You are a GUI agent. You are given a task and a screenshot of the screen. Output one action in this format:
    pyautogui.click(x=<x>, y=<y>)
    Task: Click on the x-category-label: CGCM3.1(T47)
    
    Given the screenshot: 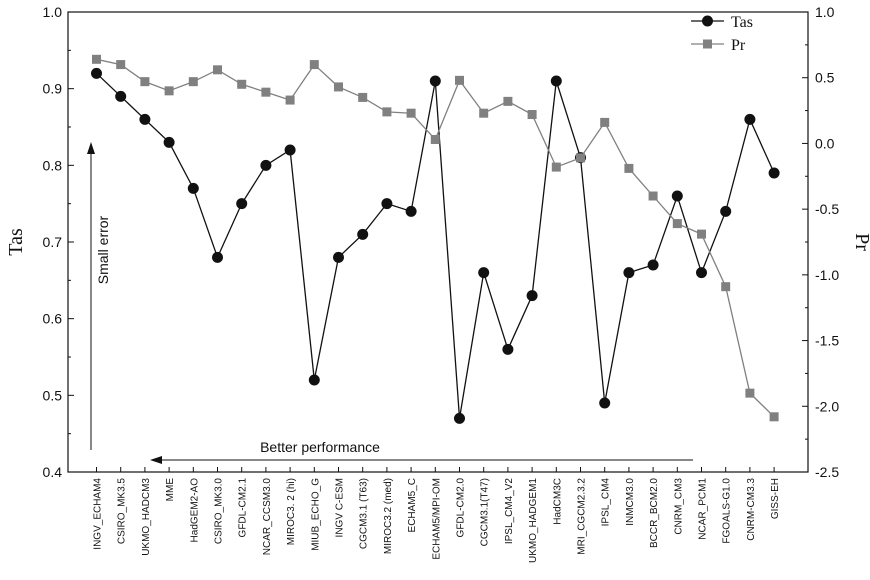 What is the action you would take?
    pyautogui.click(x=485, y=512)
    